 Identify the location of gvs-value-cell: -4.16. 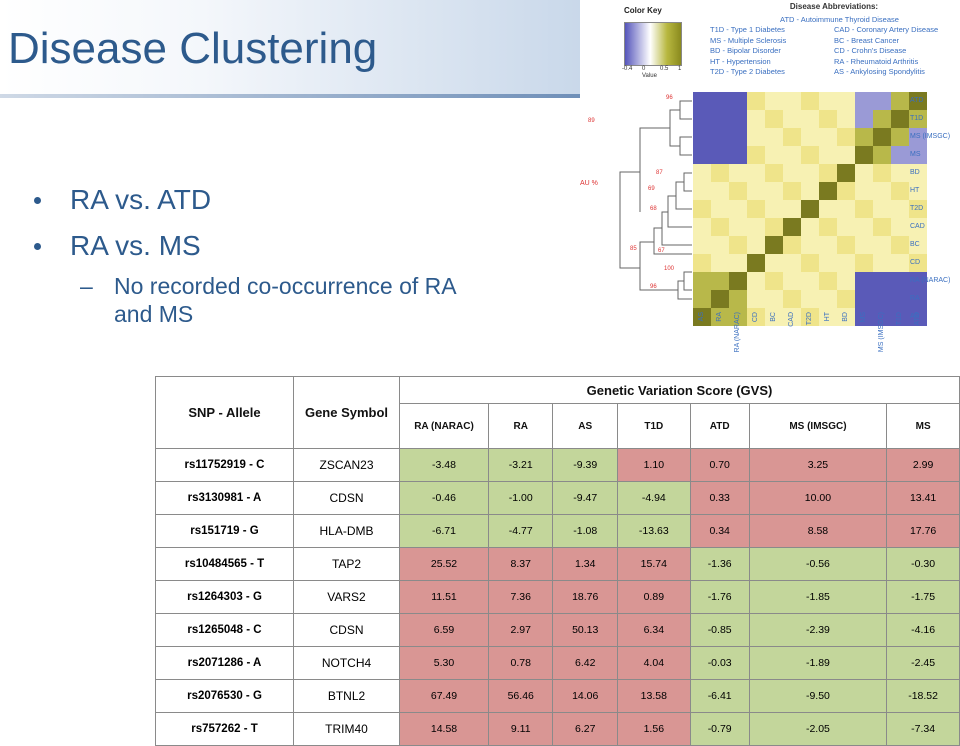
(923, 630).